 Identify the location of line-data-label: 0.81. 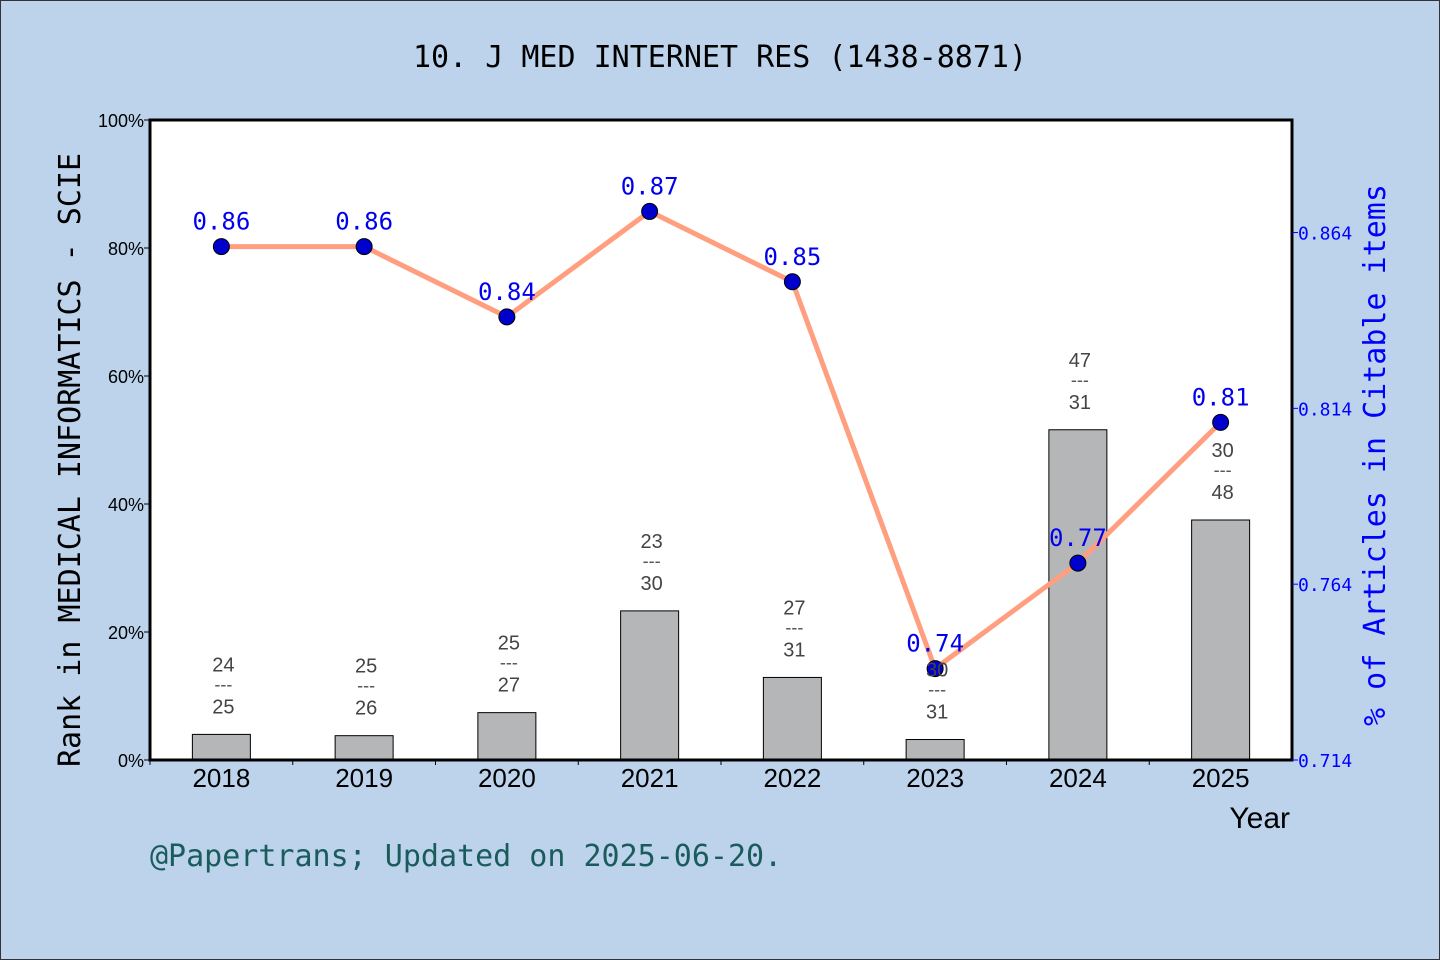
(1221, 397).